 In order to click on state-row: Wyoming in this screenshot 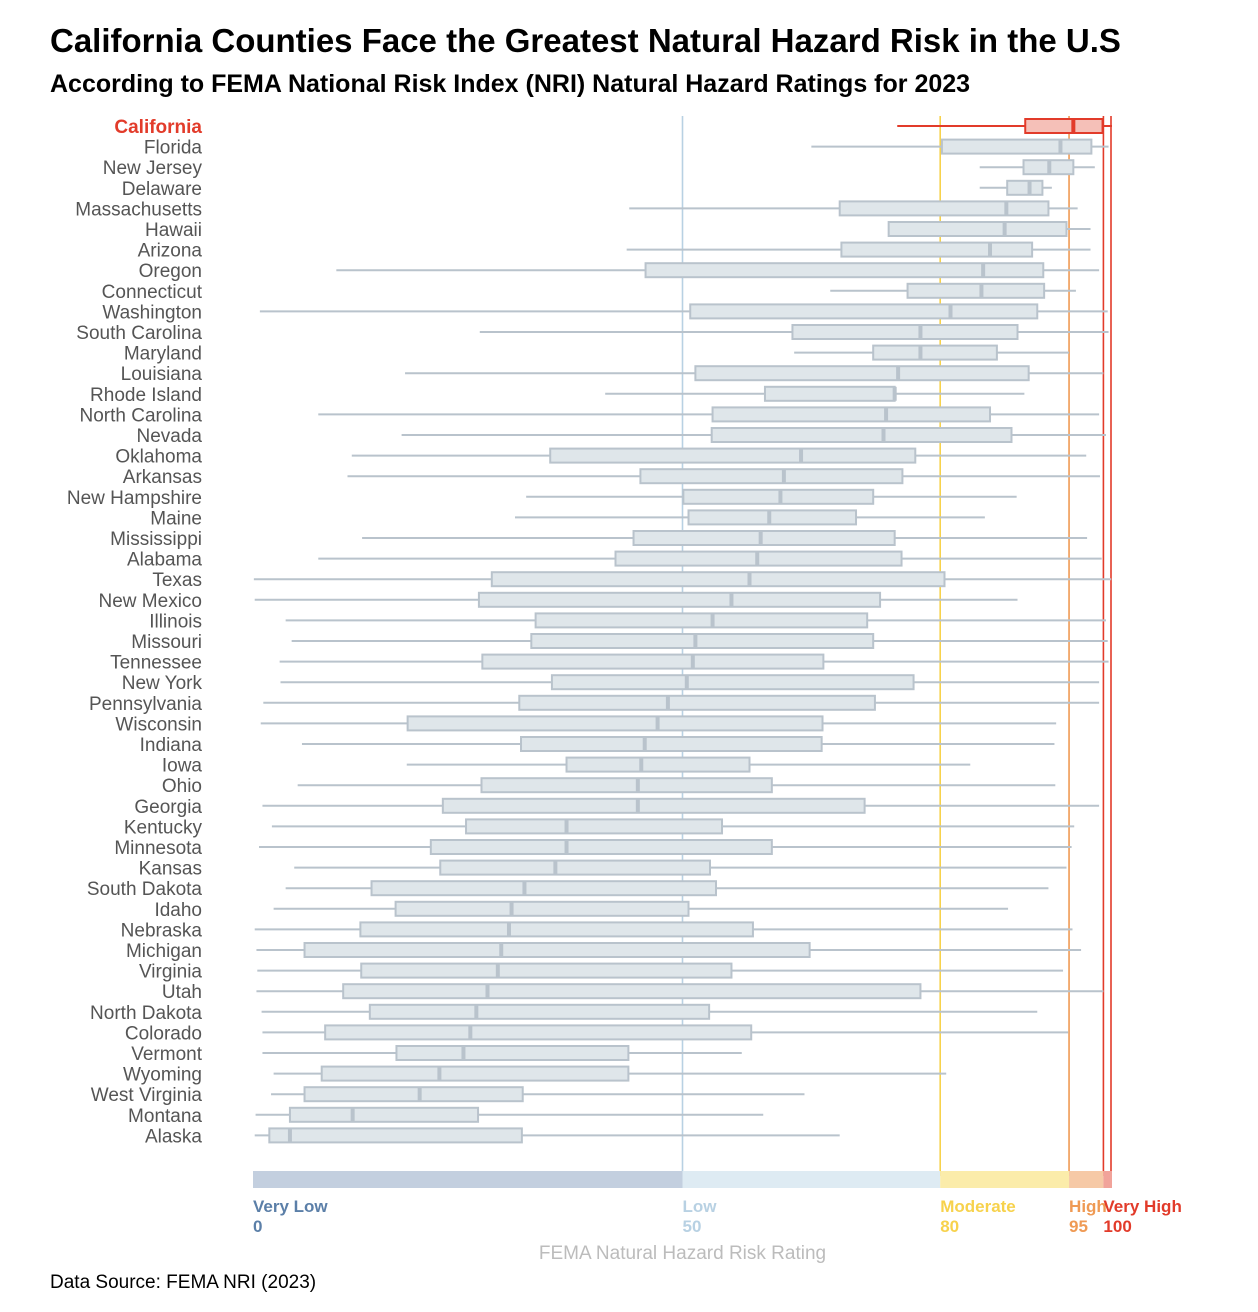, I will do `click(535, 1075)`.